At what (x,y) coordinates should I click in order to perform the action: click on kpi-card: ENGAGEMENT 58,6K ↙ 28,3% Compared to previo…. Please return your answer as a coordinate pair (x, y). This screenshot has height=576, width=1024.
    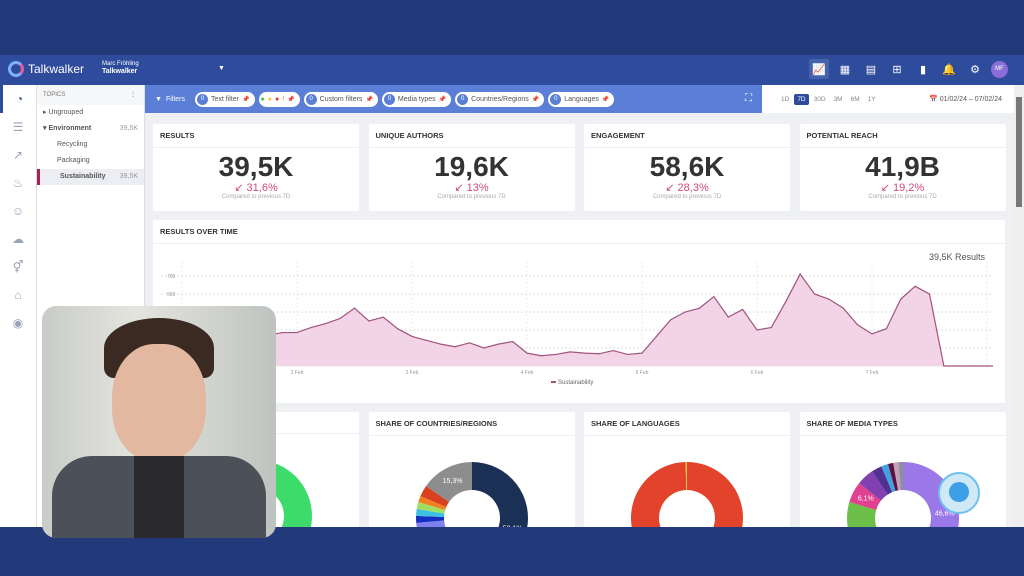
    Looking at the image, I should click on (687, 167).